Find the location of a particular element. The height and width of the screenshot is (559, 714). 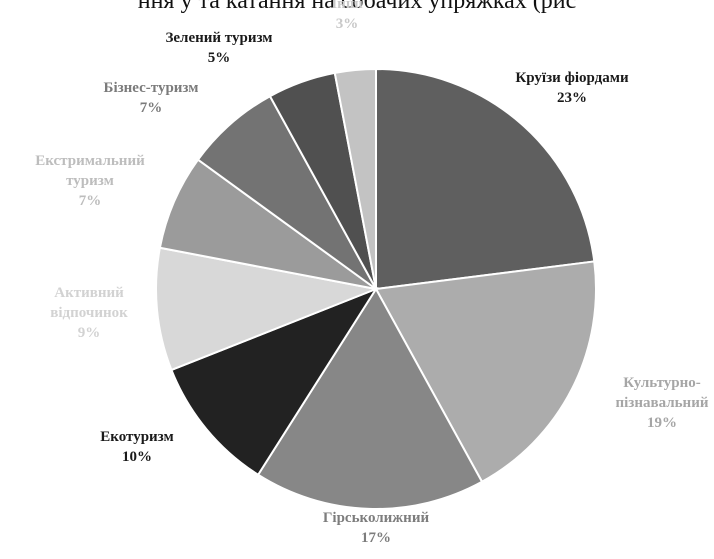

pie-slice-percent: 3% is located at coordinates (347, 24).